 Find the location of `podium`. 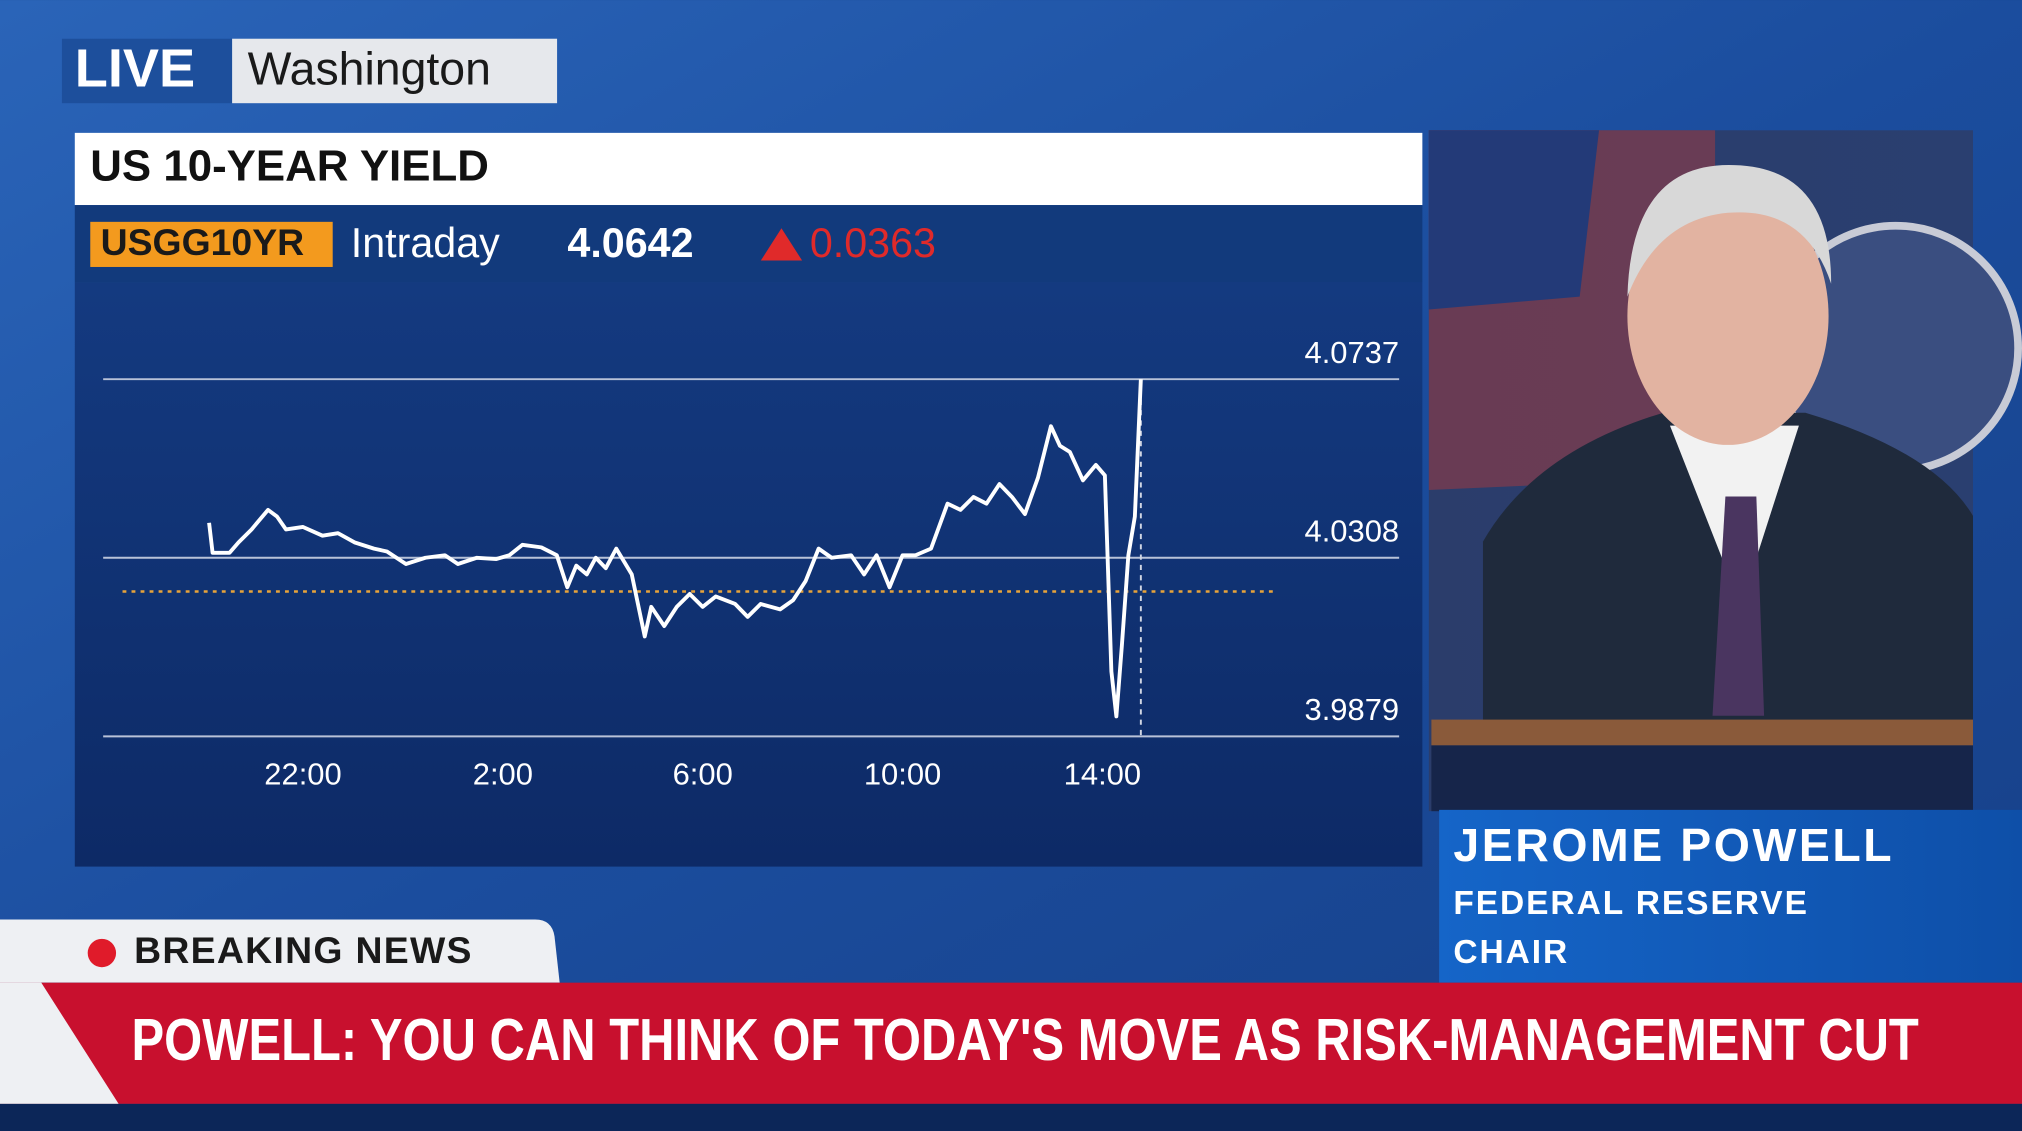

podium is located at coordinates (1702, 778).